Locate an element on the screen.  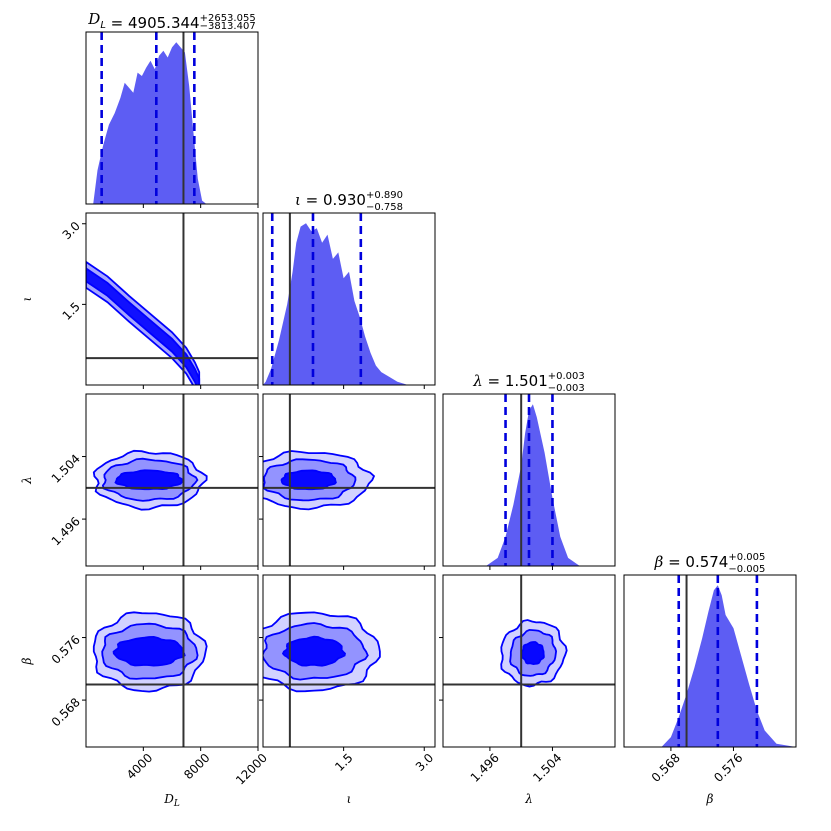
x-tick-label: 12000 is located at coordinates (251, 769).